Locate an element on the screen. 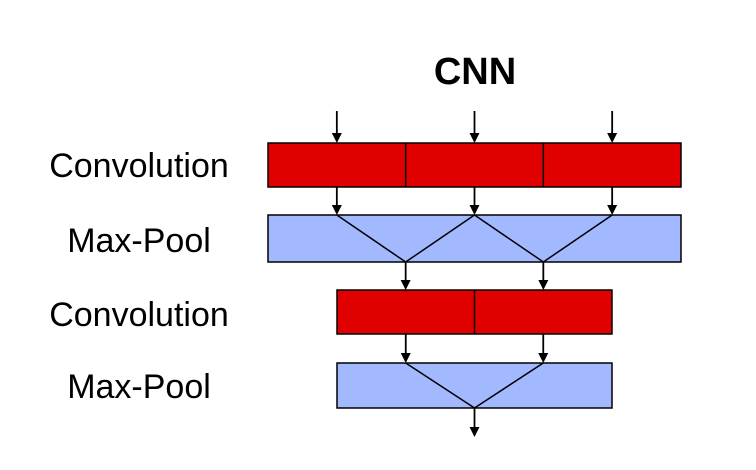 Image resolution: width=756 pixels, height=470 pixels. diagram-title: CNN is located at coordinates (475, 72).